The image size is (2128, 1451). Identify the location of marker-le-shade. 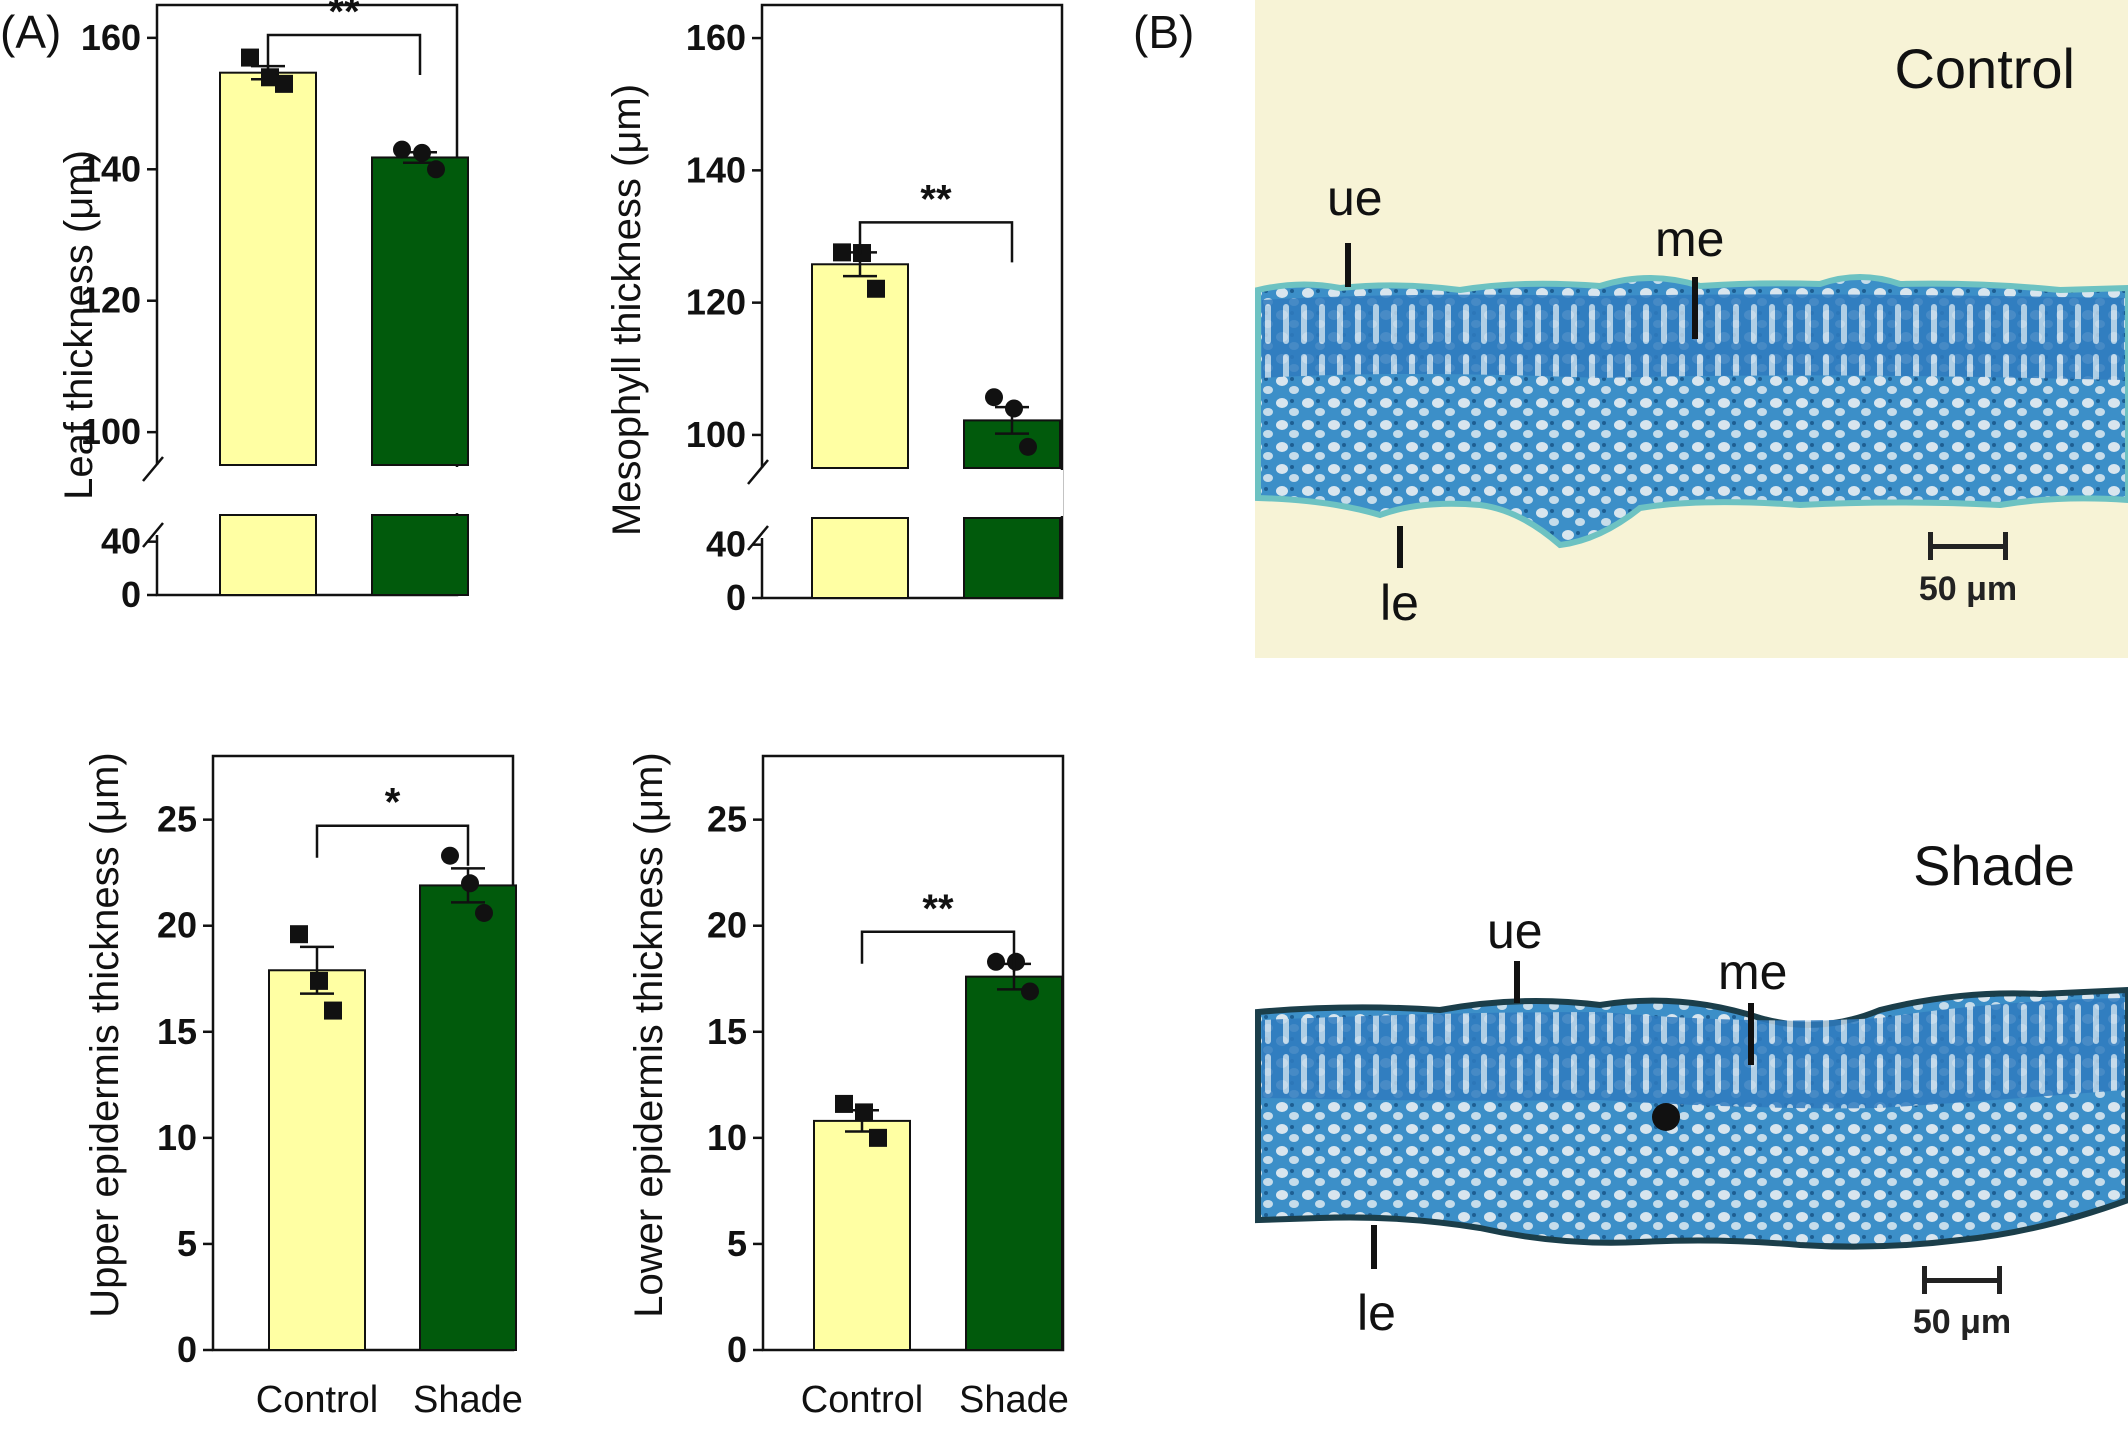
(1374, 1247).